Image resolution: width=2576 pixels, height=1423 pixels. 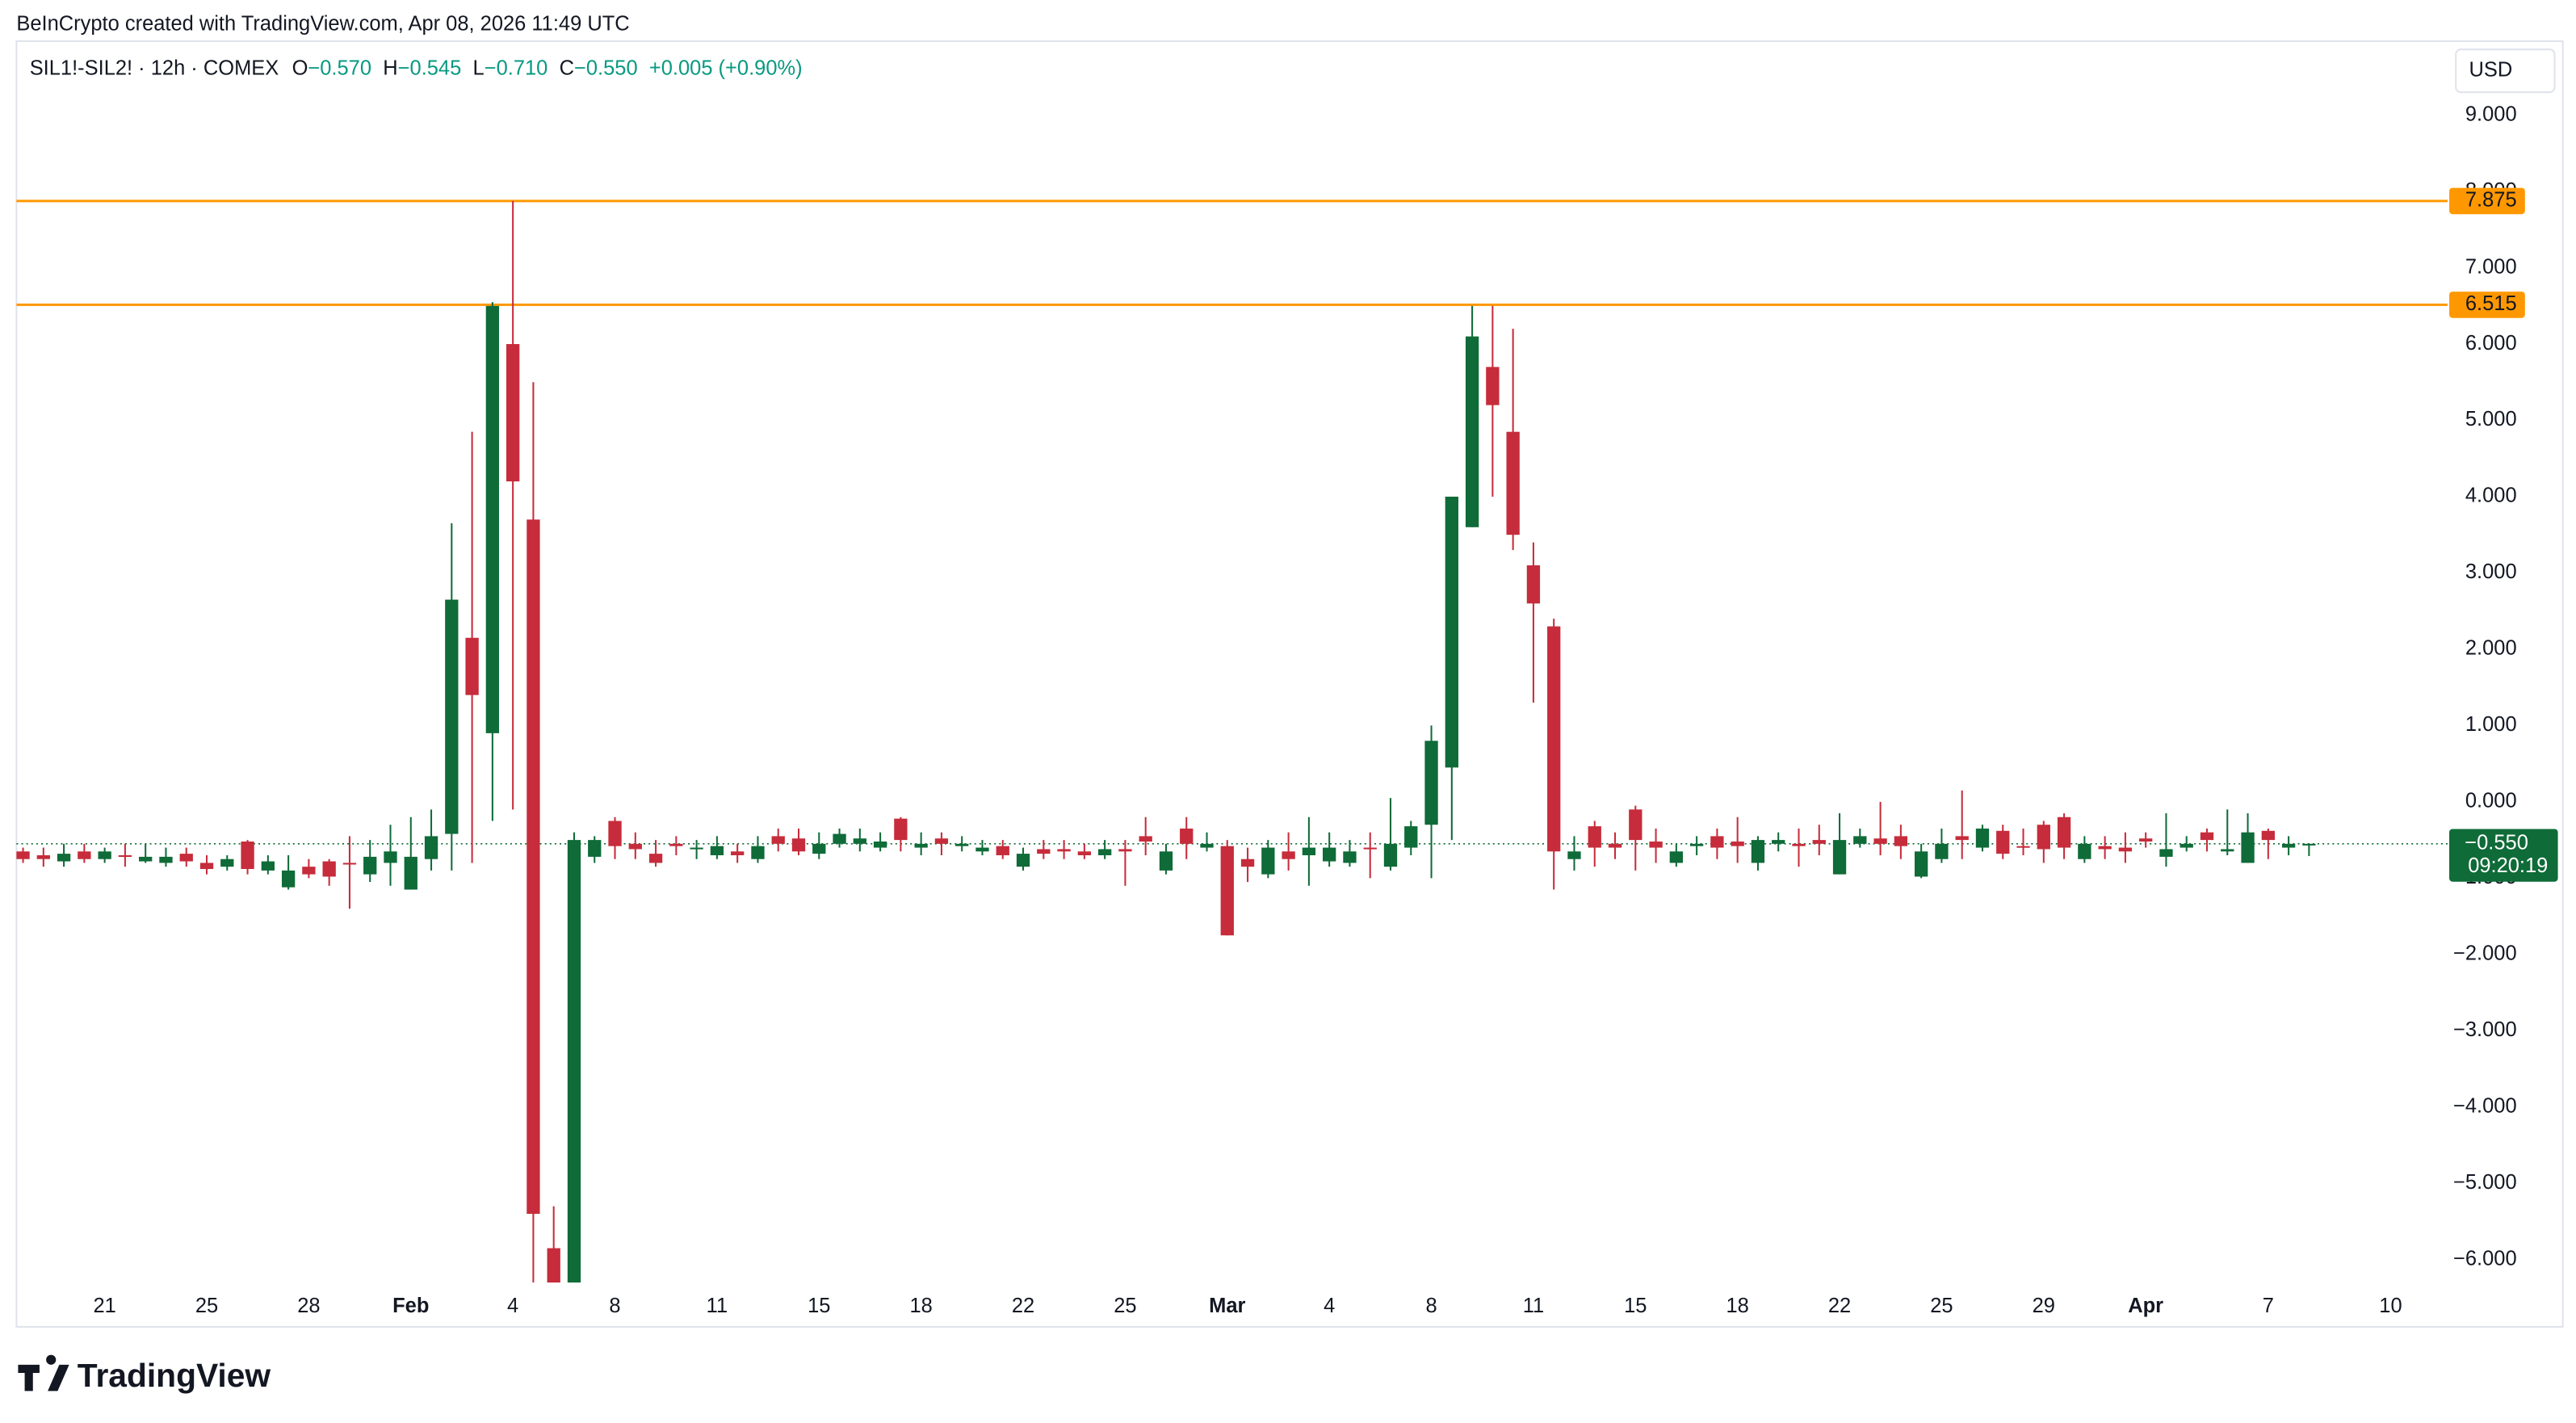 What do you see at coordinates (2485, 1182) in the screenshot?
I see `y-tick-label: −5.000` at bounding box center [2485, 1182].